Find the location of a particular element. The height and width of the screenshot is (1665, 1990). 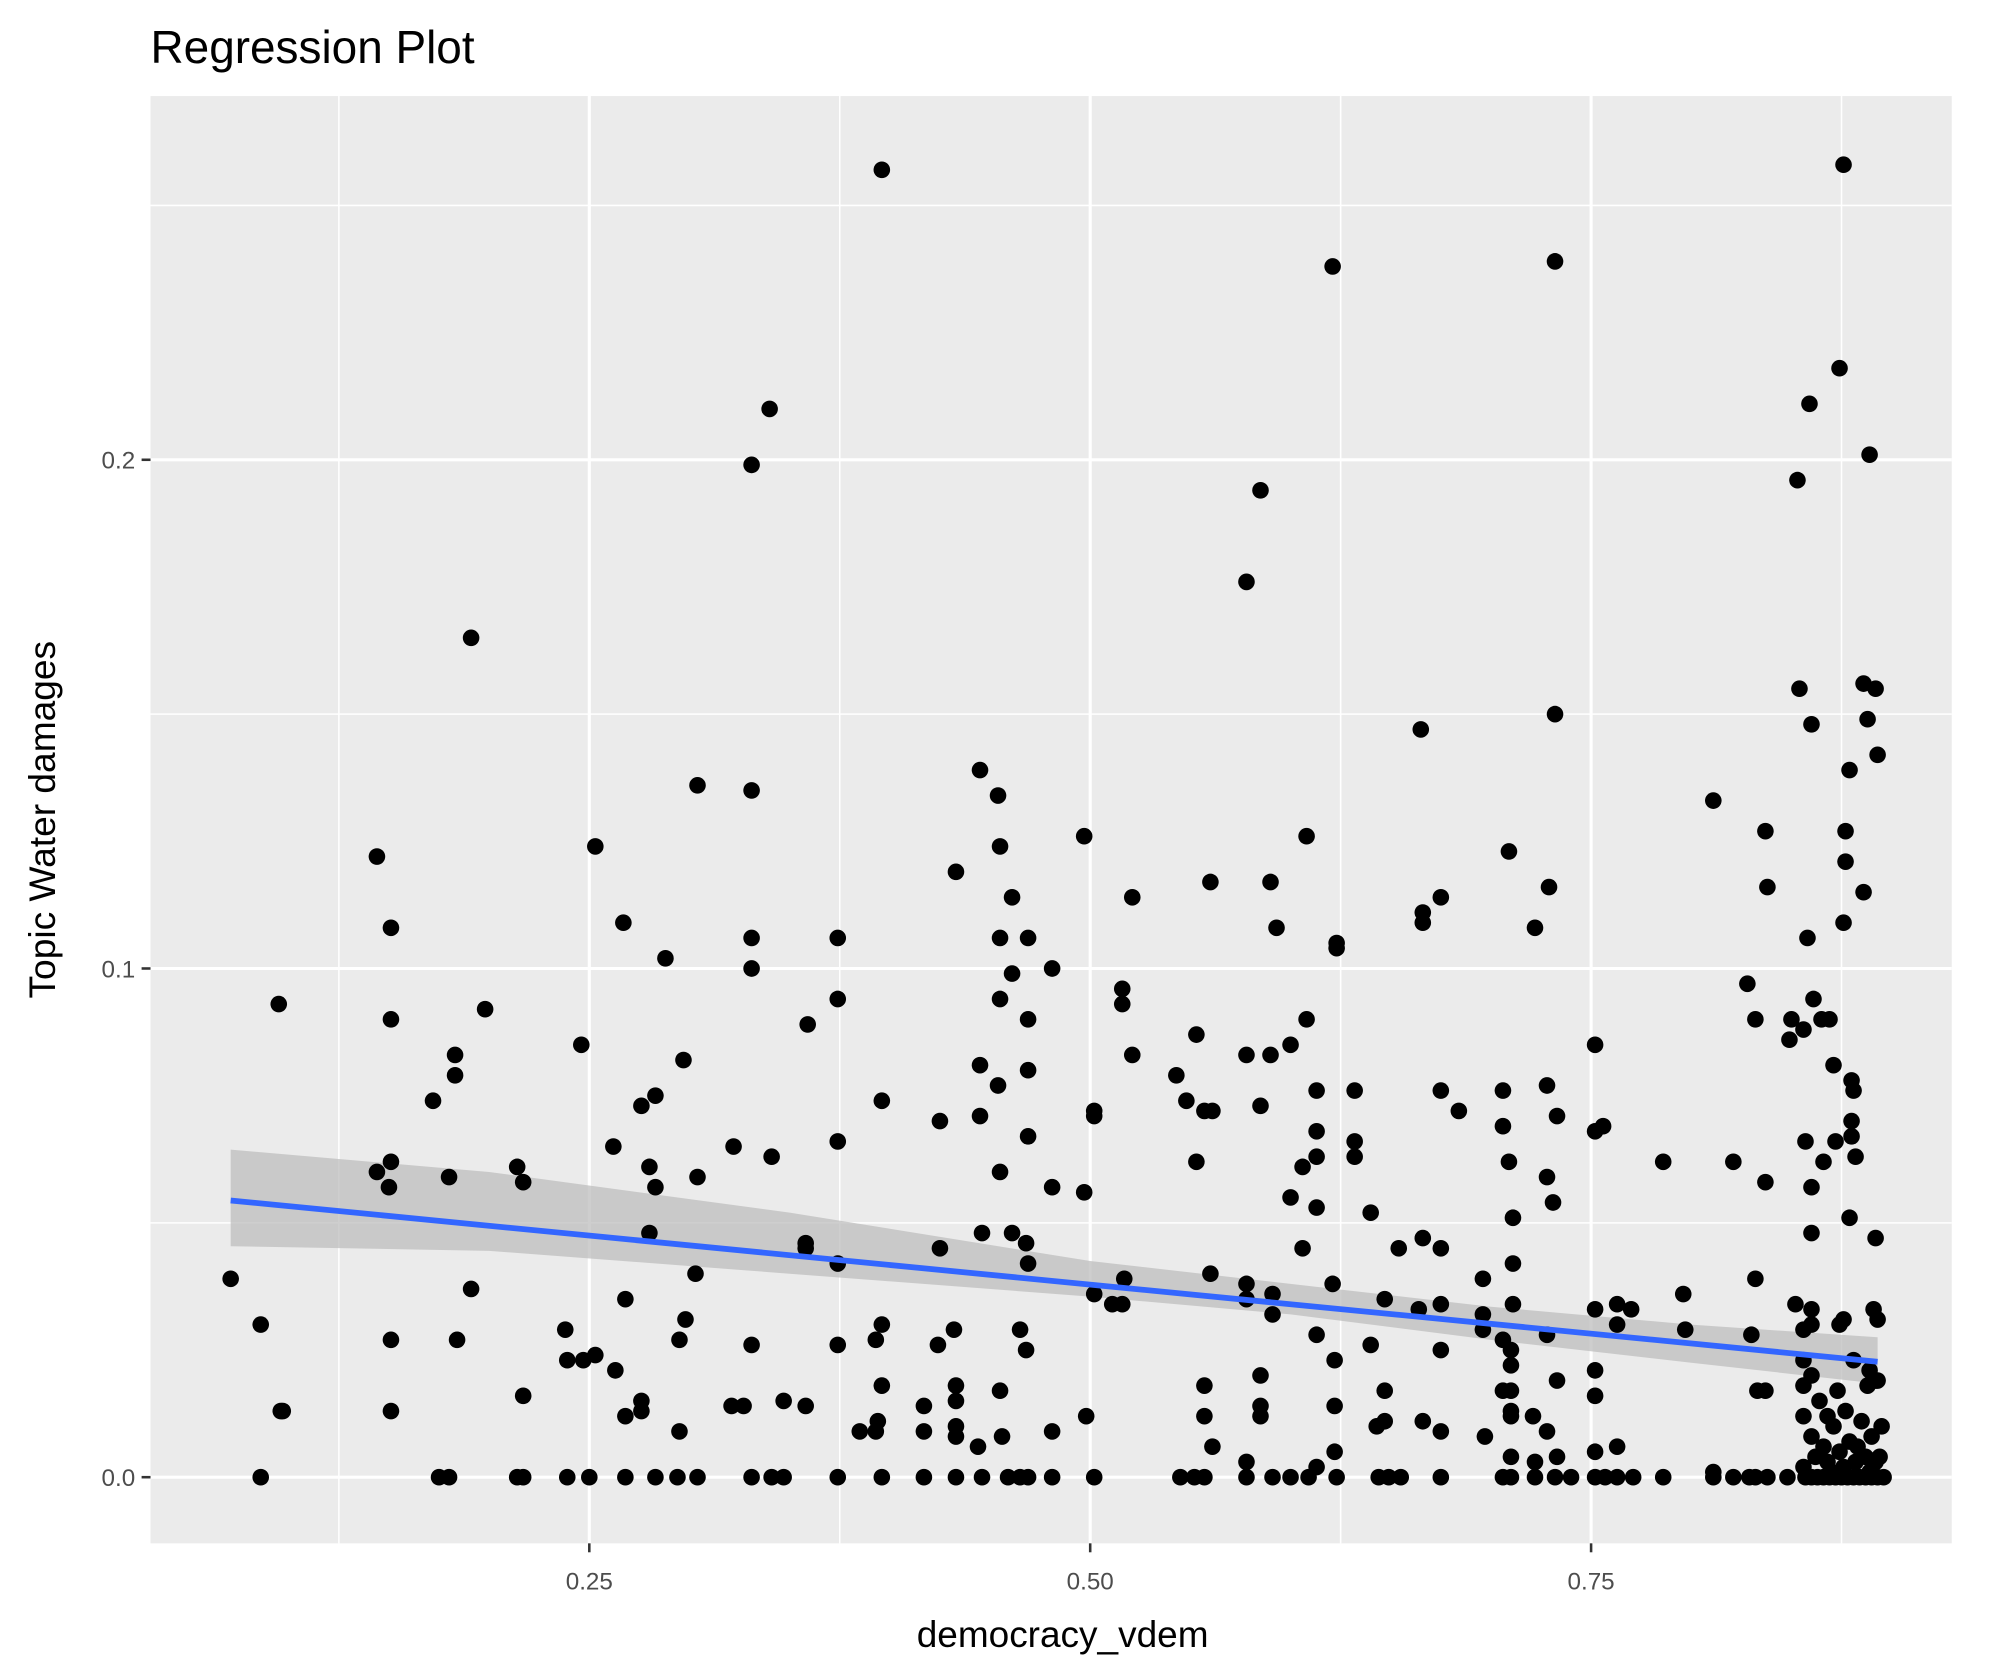

x-tick-label: 0.50 is located at coordinates (1090, 1581).